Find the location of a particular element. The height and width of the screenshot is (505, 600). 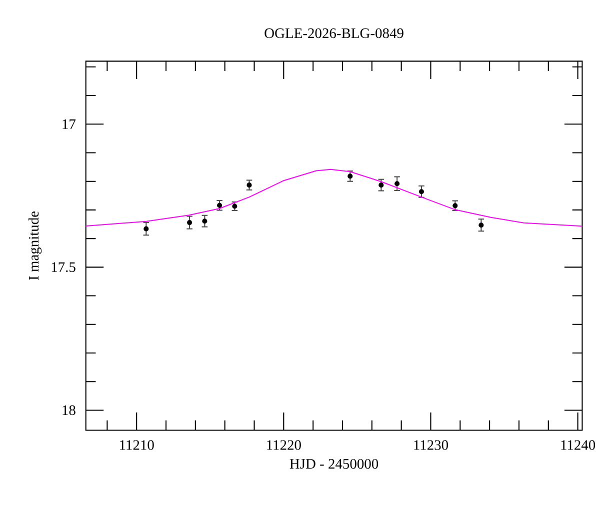

x-tick-label: 11230 is located at coordinates (431, 445).